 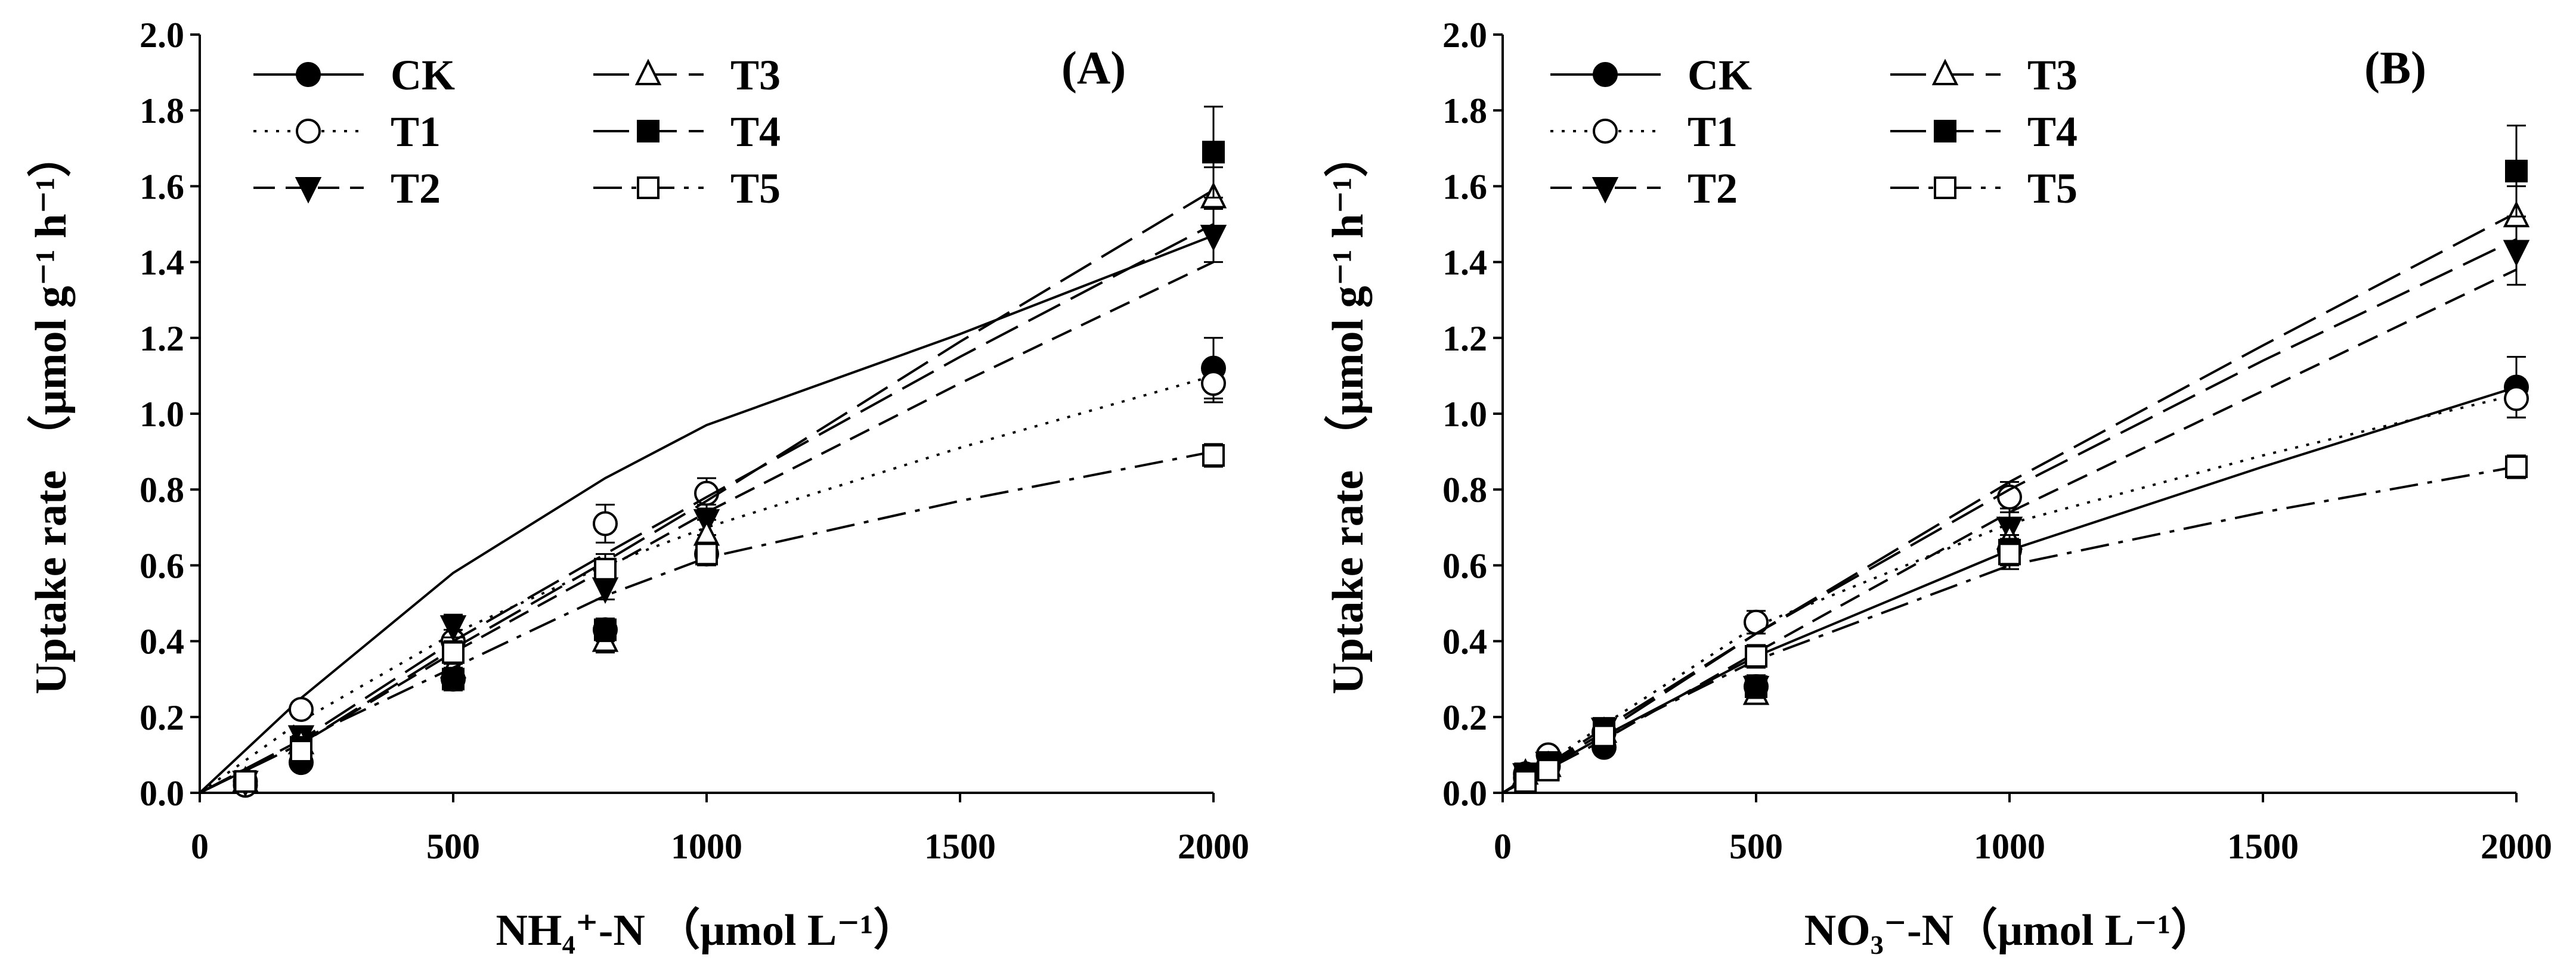 What do you see at coordinates (2395, 68) in the screenshot?
I see `panel-label: (B)` at bounding box center [2395, 68].